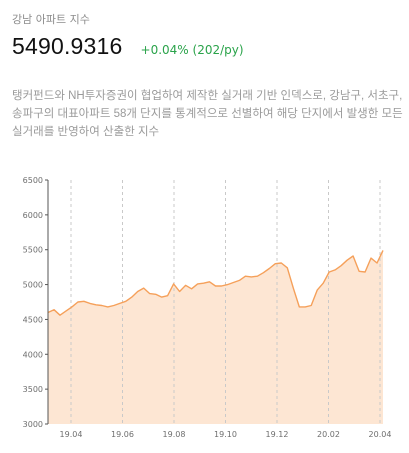 The width and height of the screenshot is (409, 453). I want to click on x-tick-label: 20.04, so click(380, 434).